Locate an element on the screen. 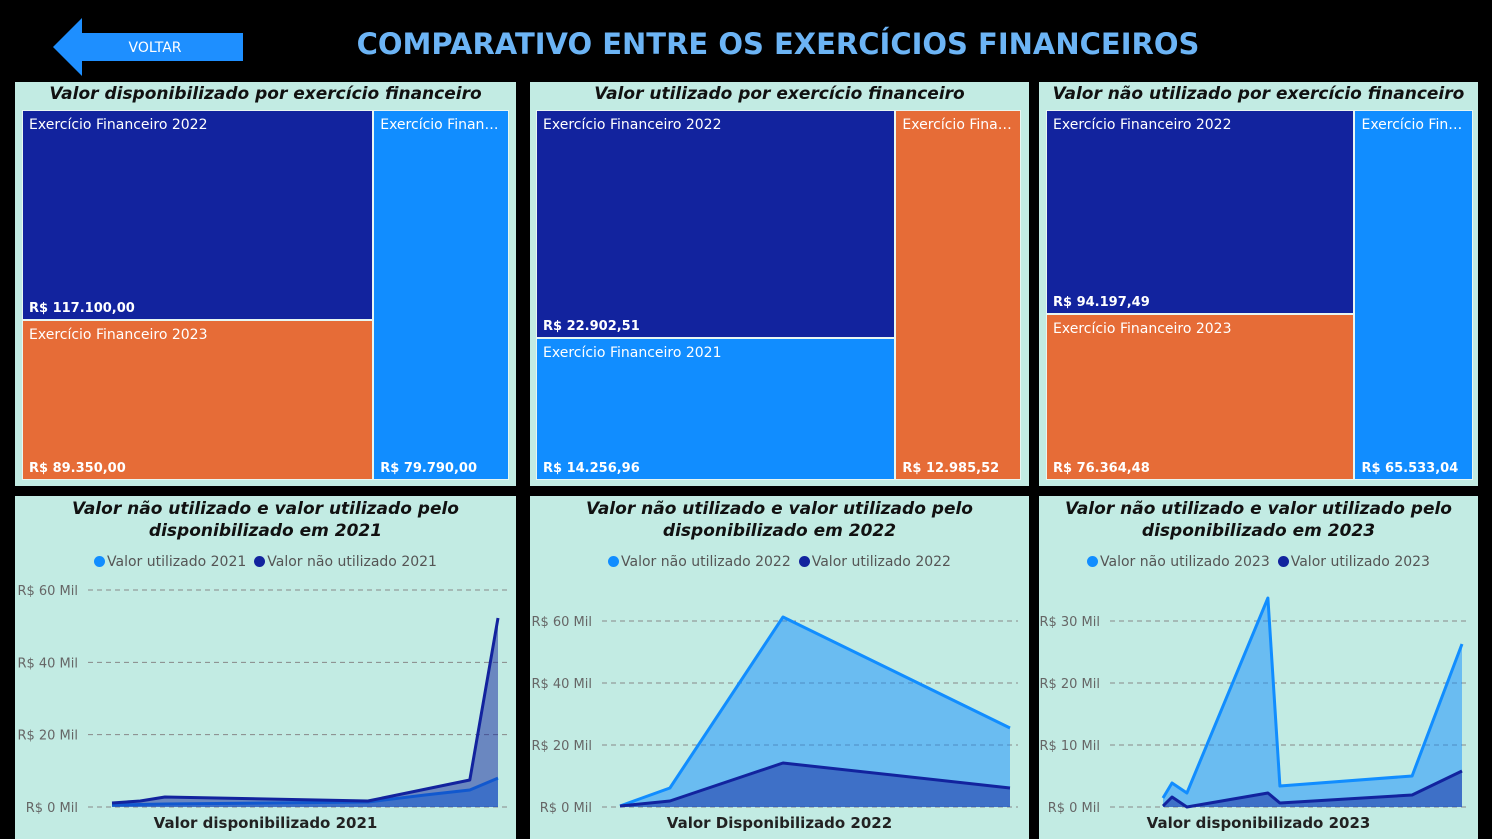 This screenshot has width=1492, height=839. treemap-cell: Exercício Financeiro 2022 R$ 94.197,49 is located at coordinates (1200, 212).